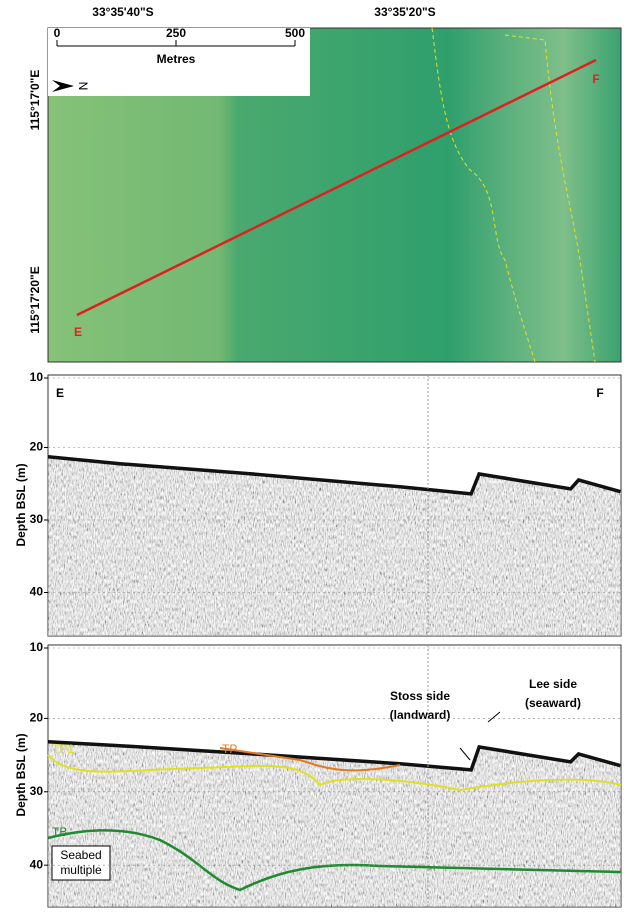  What do you see at coordinates (35, 100) in the screenshot?
I see `lat-label: 115°17'0"E` at bounding box center [35, 100].